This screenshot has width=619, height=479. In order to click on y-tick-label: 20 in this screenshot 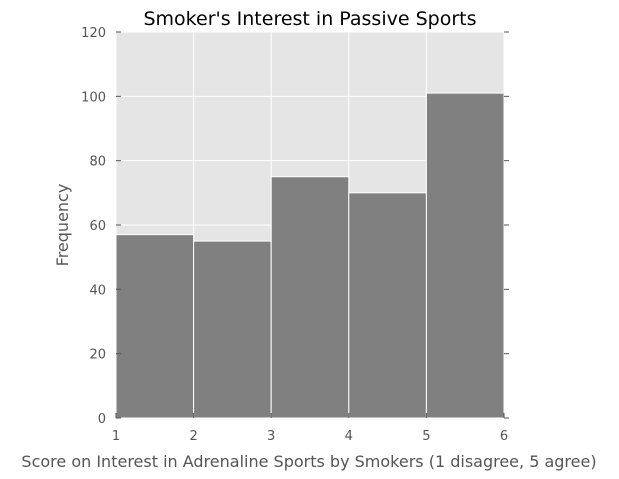, I will do `click(97, 355)`.